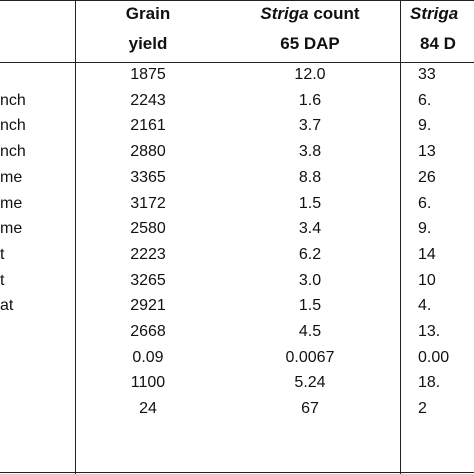  What do you see at coordinates (148, 409) in the screenshot?
I see `cell: 24` at bounding box center [148, 409].